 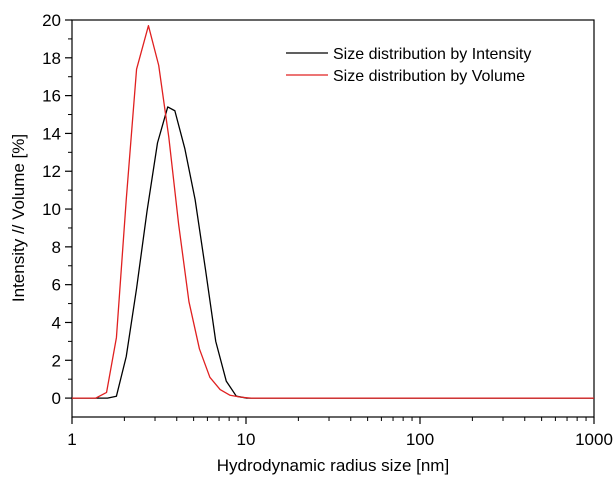 What do you see at coordinates (56, 398) in the screenshot?
I see `y-tick-label: 0` at bounding box center [56, 398].